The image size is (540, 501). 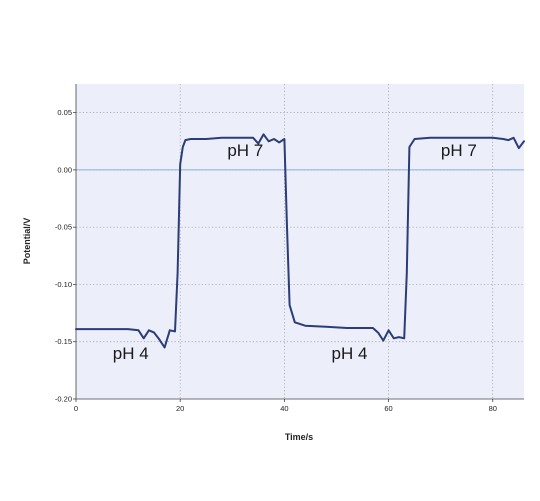 I want to click on x-tick-label: 20, so click(x=180, y=408).